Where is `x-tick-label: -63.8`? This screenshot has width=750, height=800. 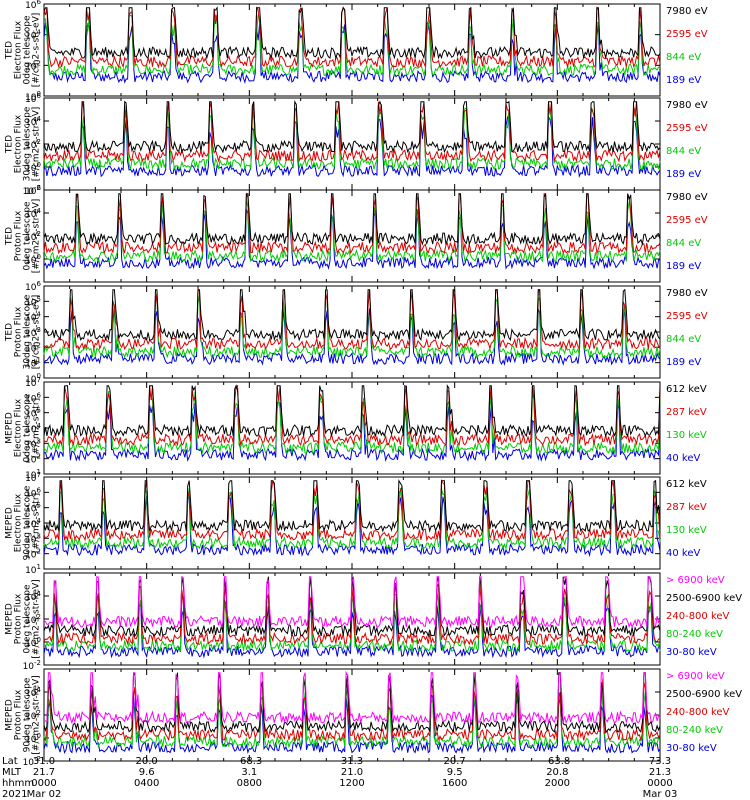 x-tick-label: -63.8 is located at coordinates (557, 761).